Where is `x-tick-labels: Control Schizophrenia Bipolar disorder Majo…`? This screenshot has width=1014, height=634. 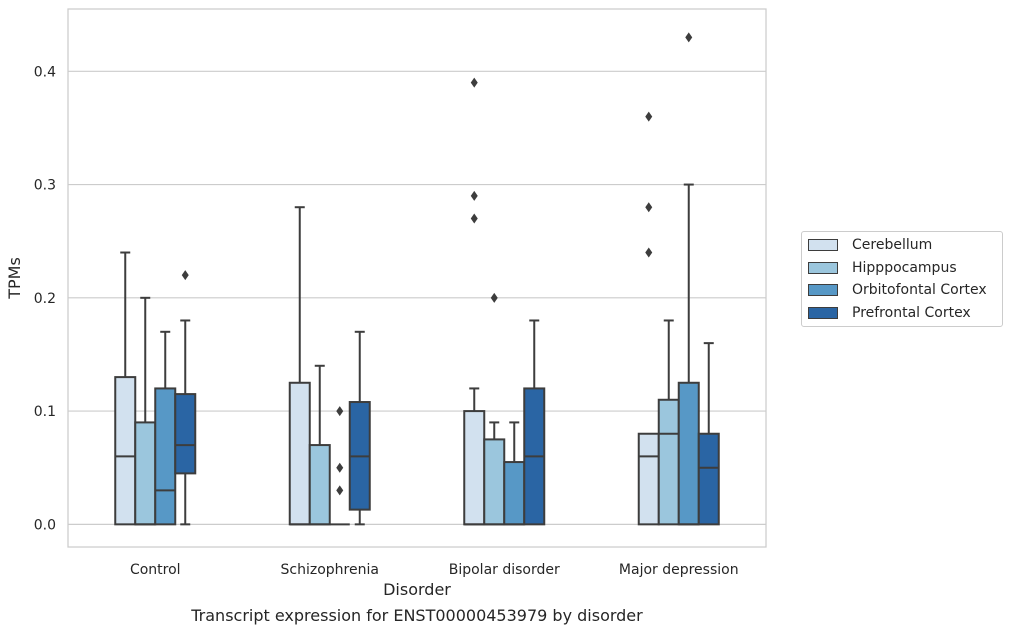 x-tick-labels: Control Schizophrenia Bipolar disorder Majo… is located at coordinates (434, 570).